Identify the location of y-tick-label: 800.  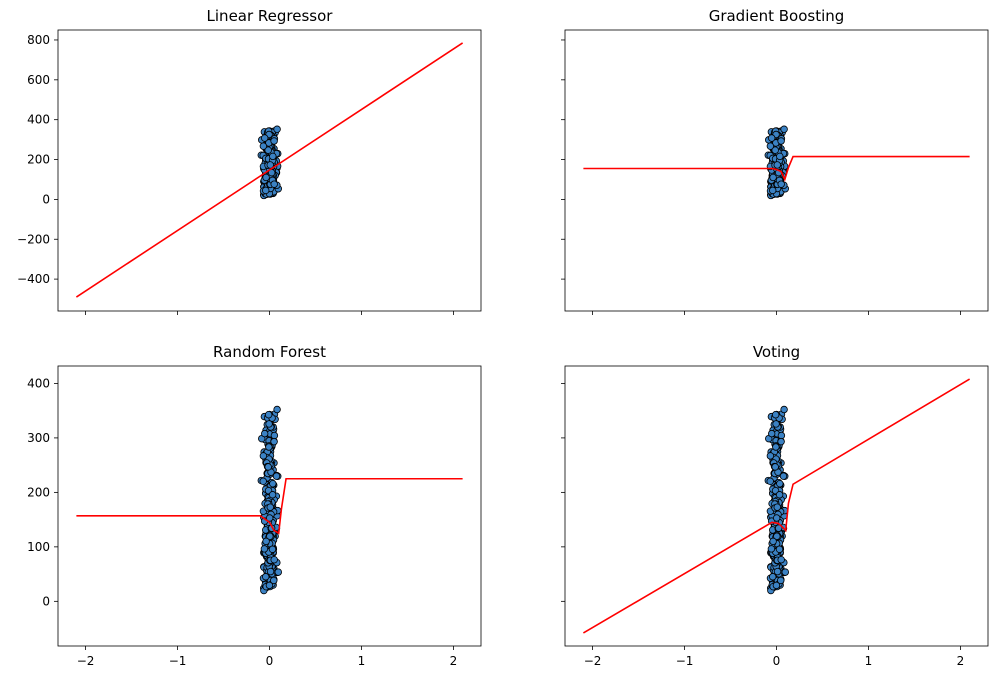
(38, 40).